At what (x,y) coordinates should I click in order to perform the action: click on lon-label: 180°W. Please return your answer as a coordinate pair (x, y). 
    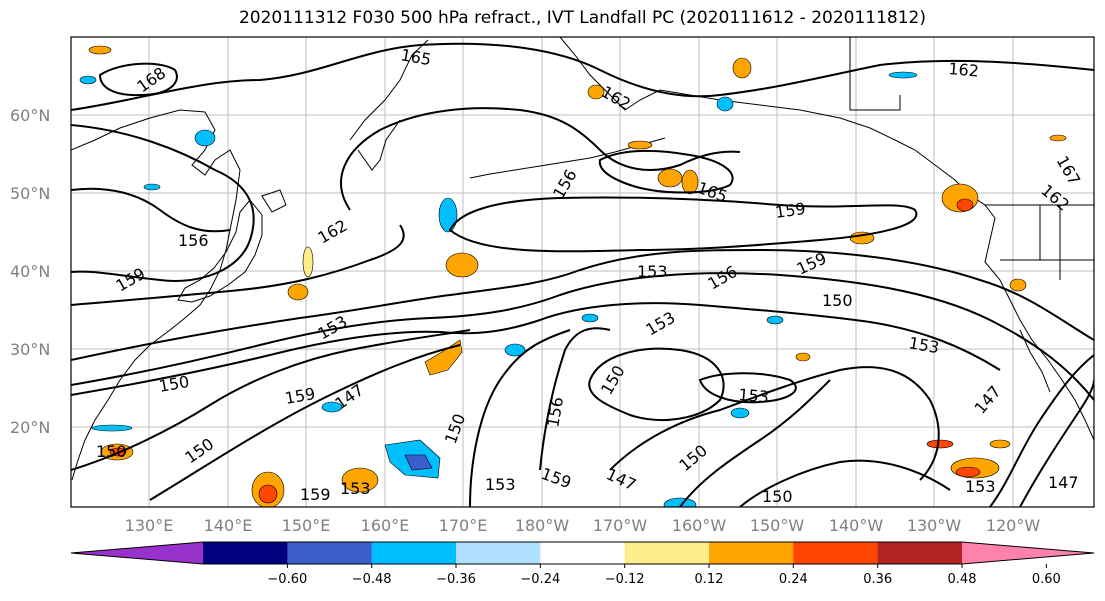
    Looking at the image, I should click on (542, 525).